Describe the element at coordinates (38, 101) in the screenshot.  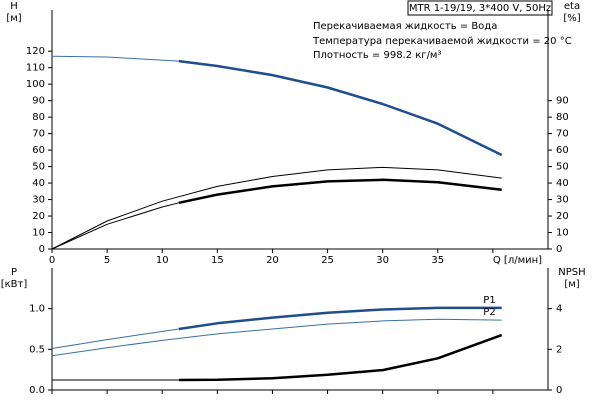
I see `y-tick-label: 90` at that location.